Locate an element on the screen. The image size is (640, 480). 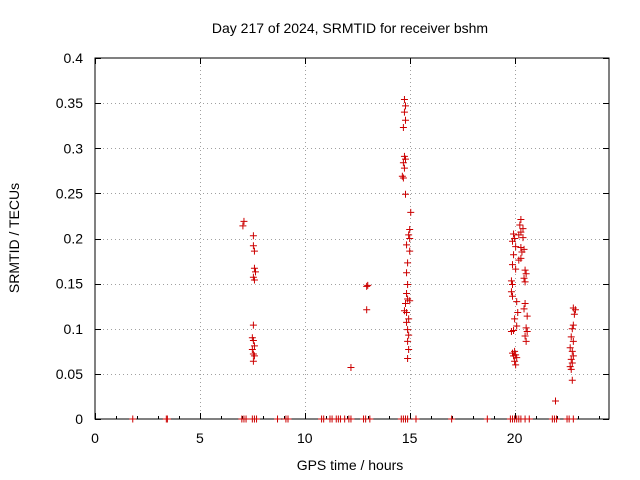
x-tick-label: 15 is located at coordinates (410, 438).